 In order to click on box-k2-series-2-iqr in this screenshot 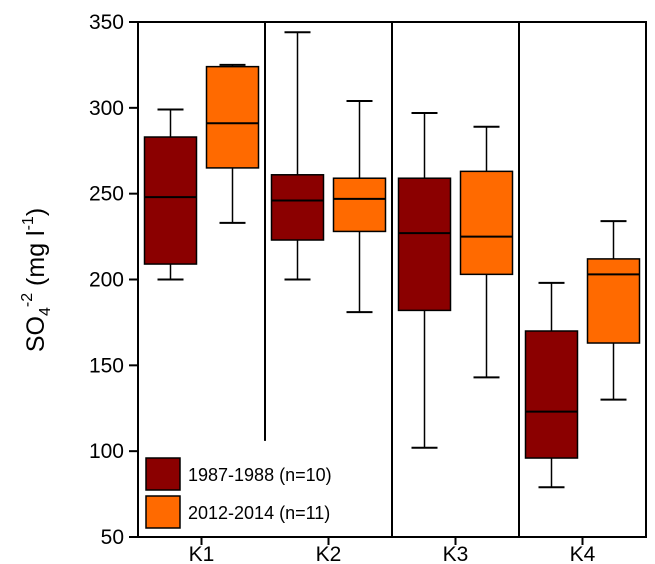, I will do `click(359, 205)`.